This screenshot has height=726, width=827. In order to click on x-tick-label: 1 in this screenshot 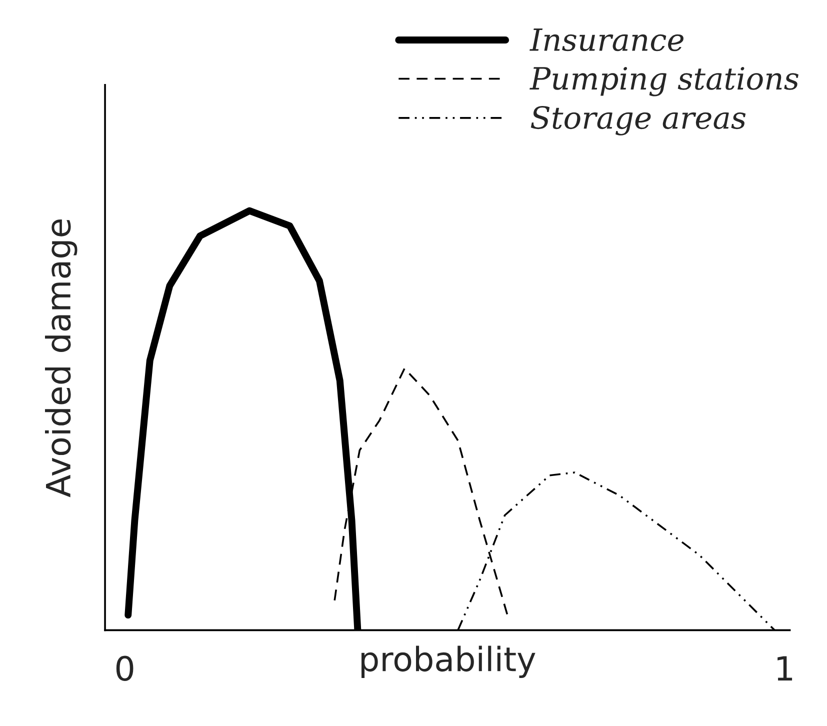, I will do `click(785, 668)`.